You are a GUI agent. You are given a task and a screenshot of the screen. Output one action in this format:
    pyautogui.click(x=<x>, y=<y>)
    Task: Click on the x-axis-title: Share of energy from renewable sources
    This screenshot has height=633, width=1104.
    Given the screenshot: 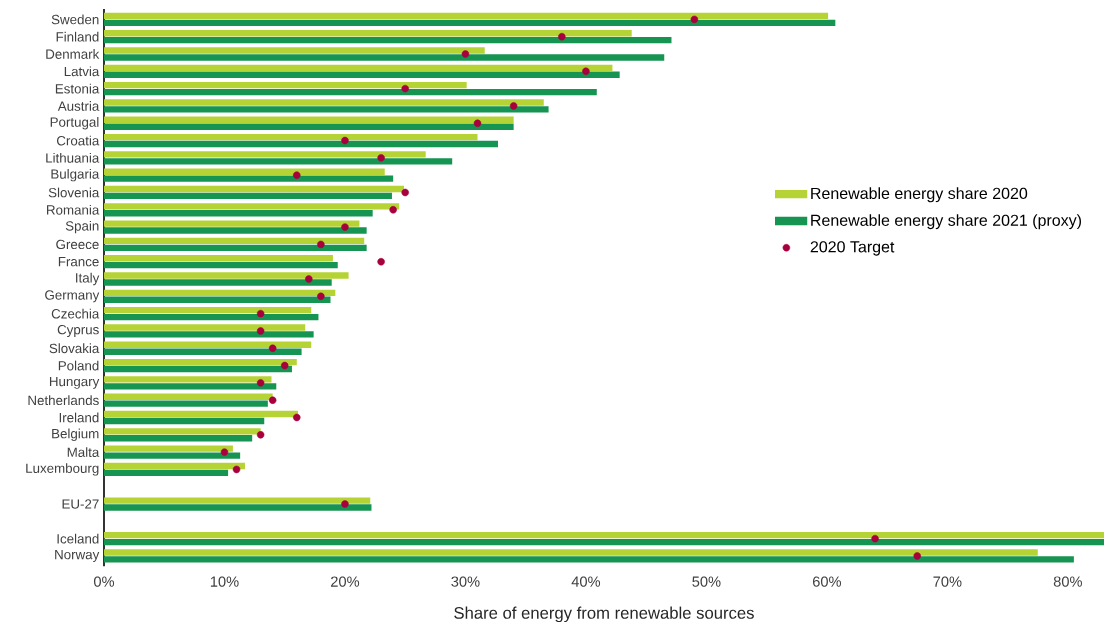 What is the action you would take?
    pyautogui.click(x=604, y=614)
    